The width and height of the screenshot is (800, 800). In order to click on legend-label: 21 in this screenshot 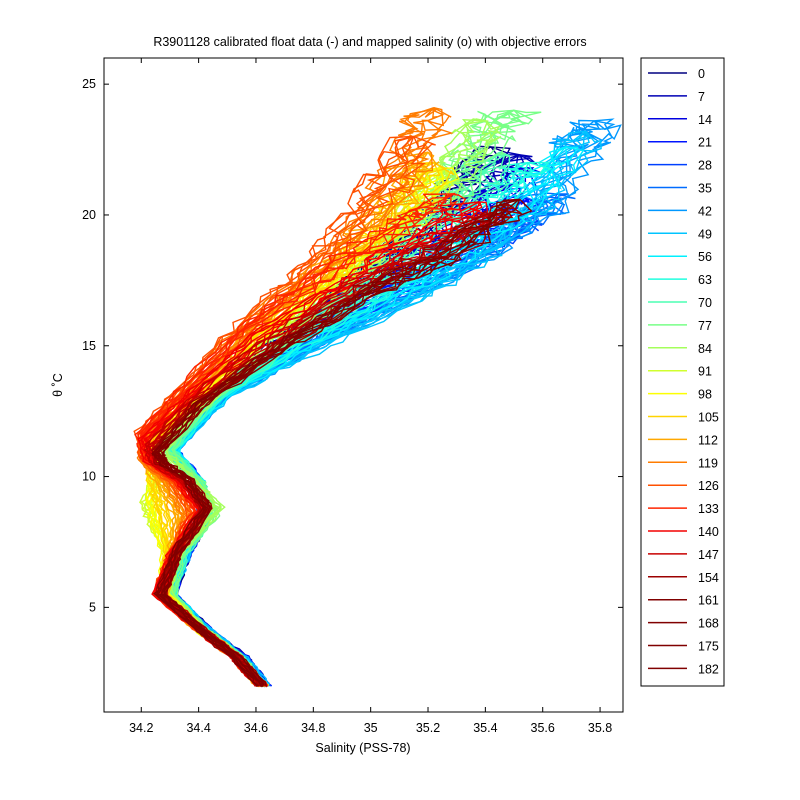, I will do `click(705, 143)`.